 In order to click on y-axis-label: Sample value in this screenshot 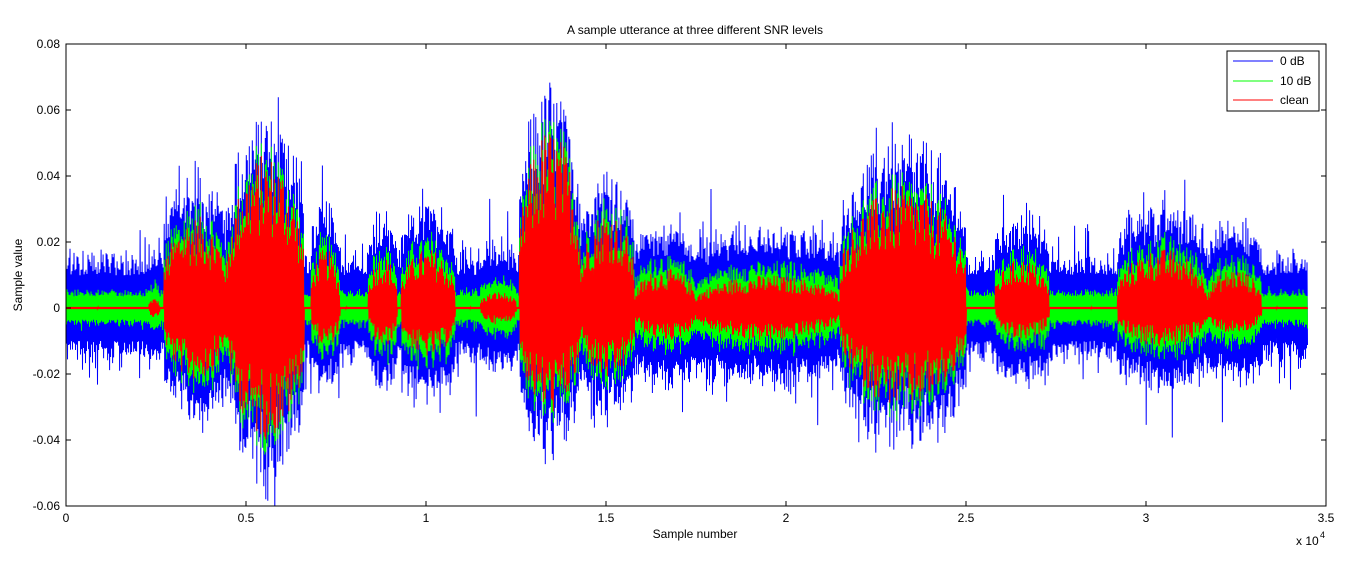, I will do `click(18, 274)`.